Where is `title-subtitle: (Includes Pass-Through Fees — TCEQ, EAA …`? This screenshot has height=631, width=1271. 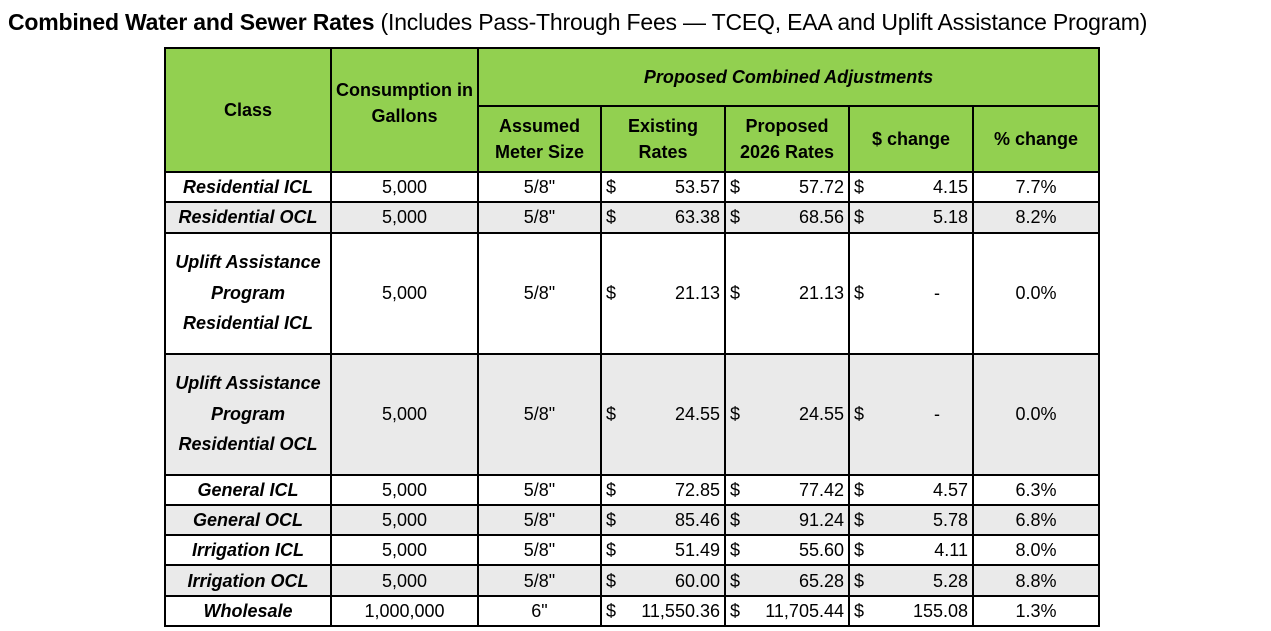 title-subtitle: (Includes Pass-Through Fees — TCEQ, EAA … is located at coordinates (761, 22).